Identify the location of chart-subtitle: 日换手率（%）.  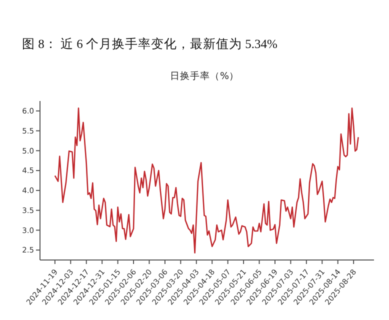
(204, 76).